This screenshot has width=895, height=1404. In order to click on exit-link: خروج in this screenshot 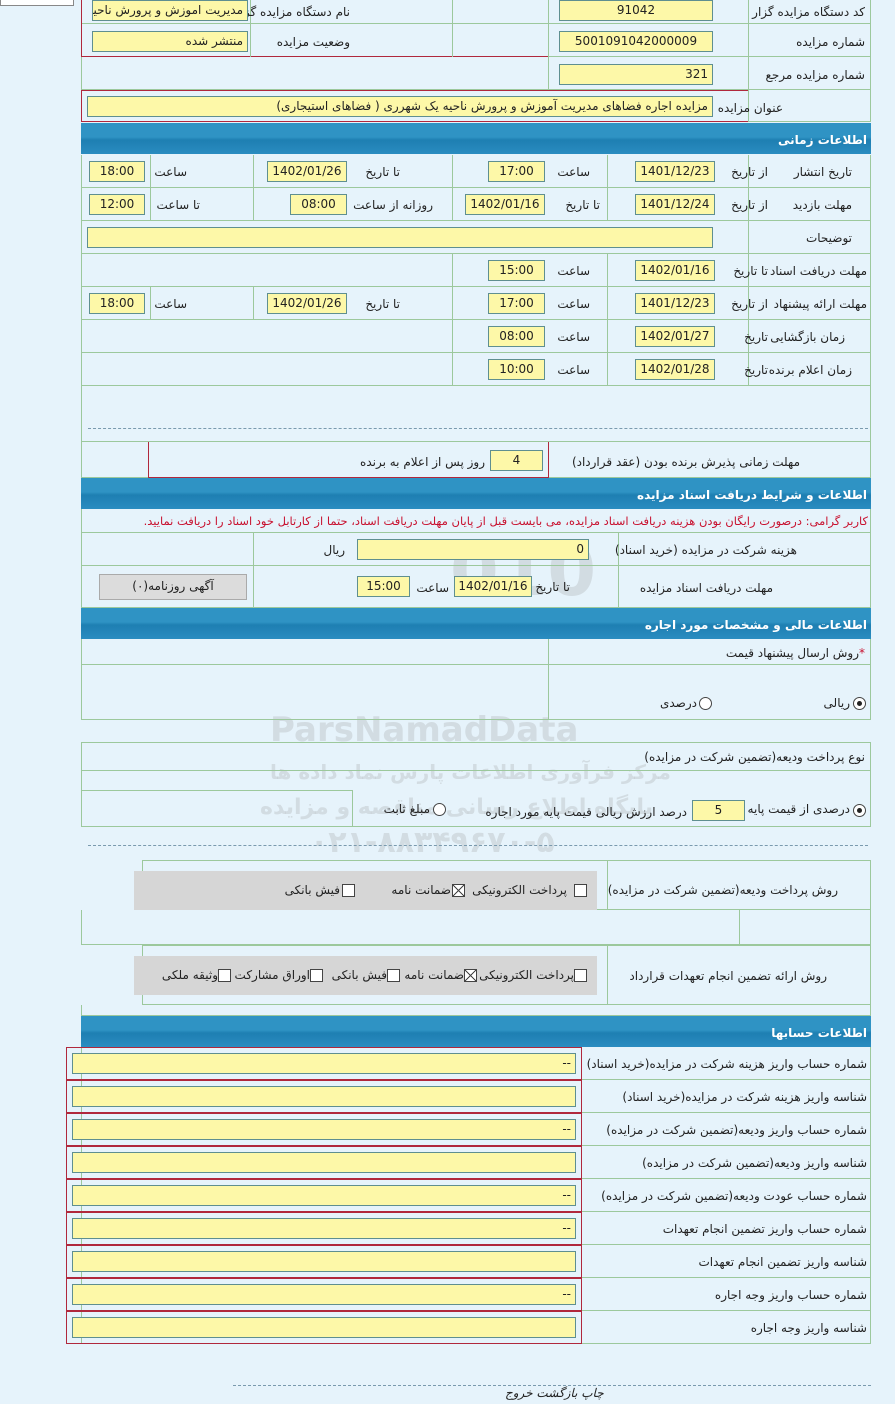, I will do `click(519, 1393)`.